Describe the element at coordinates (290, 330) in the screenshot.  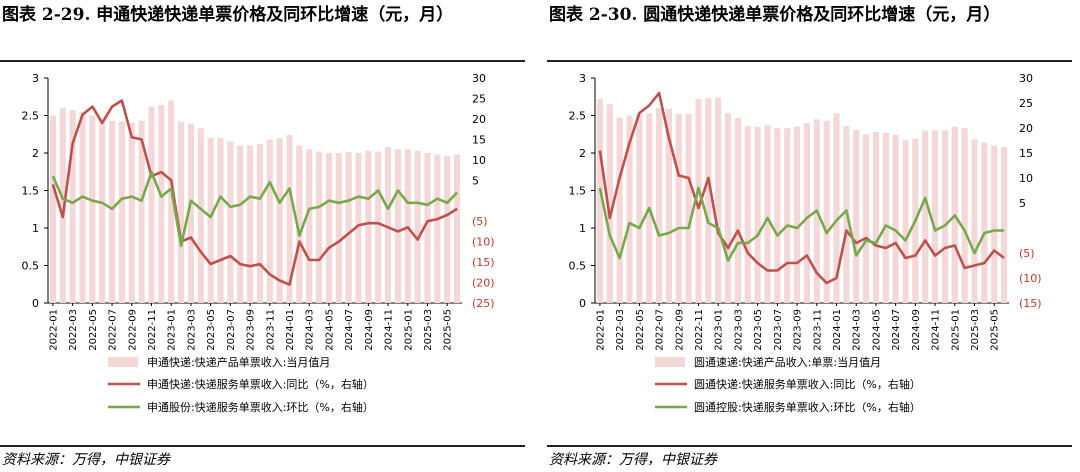
I see `x-tick-label: 2024-01` at that location.